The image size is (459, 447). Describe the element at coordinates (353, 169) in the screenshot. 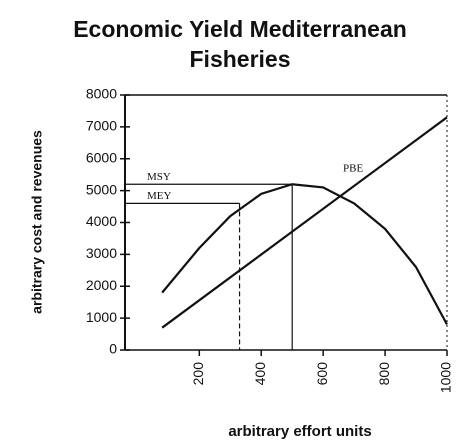

I see `annotation: PBE` at that location.